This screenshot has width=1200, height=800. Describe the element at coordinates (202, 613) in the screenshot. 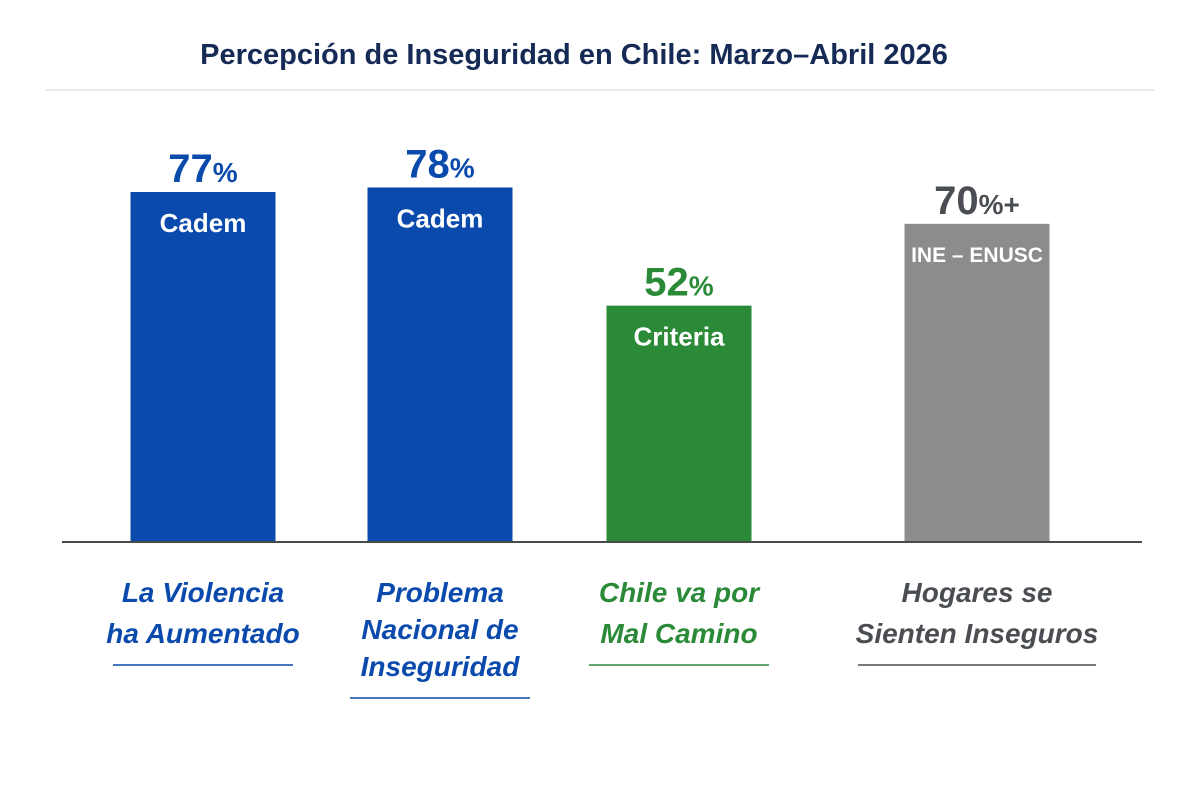

I see `x-tick-label: La Violencia ha Aumentado` at that location.